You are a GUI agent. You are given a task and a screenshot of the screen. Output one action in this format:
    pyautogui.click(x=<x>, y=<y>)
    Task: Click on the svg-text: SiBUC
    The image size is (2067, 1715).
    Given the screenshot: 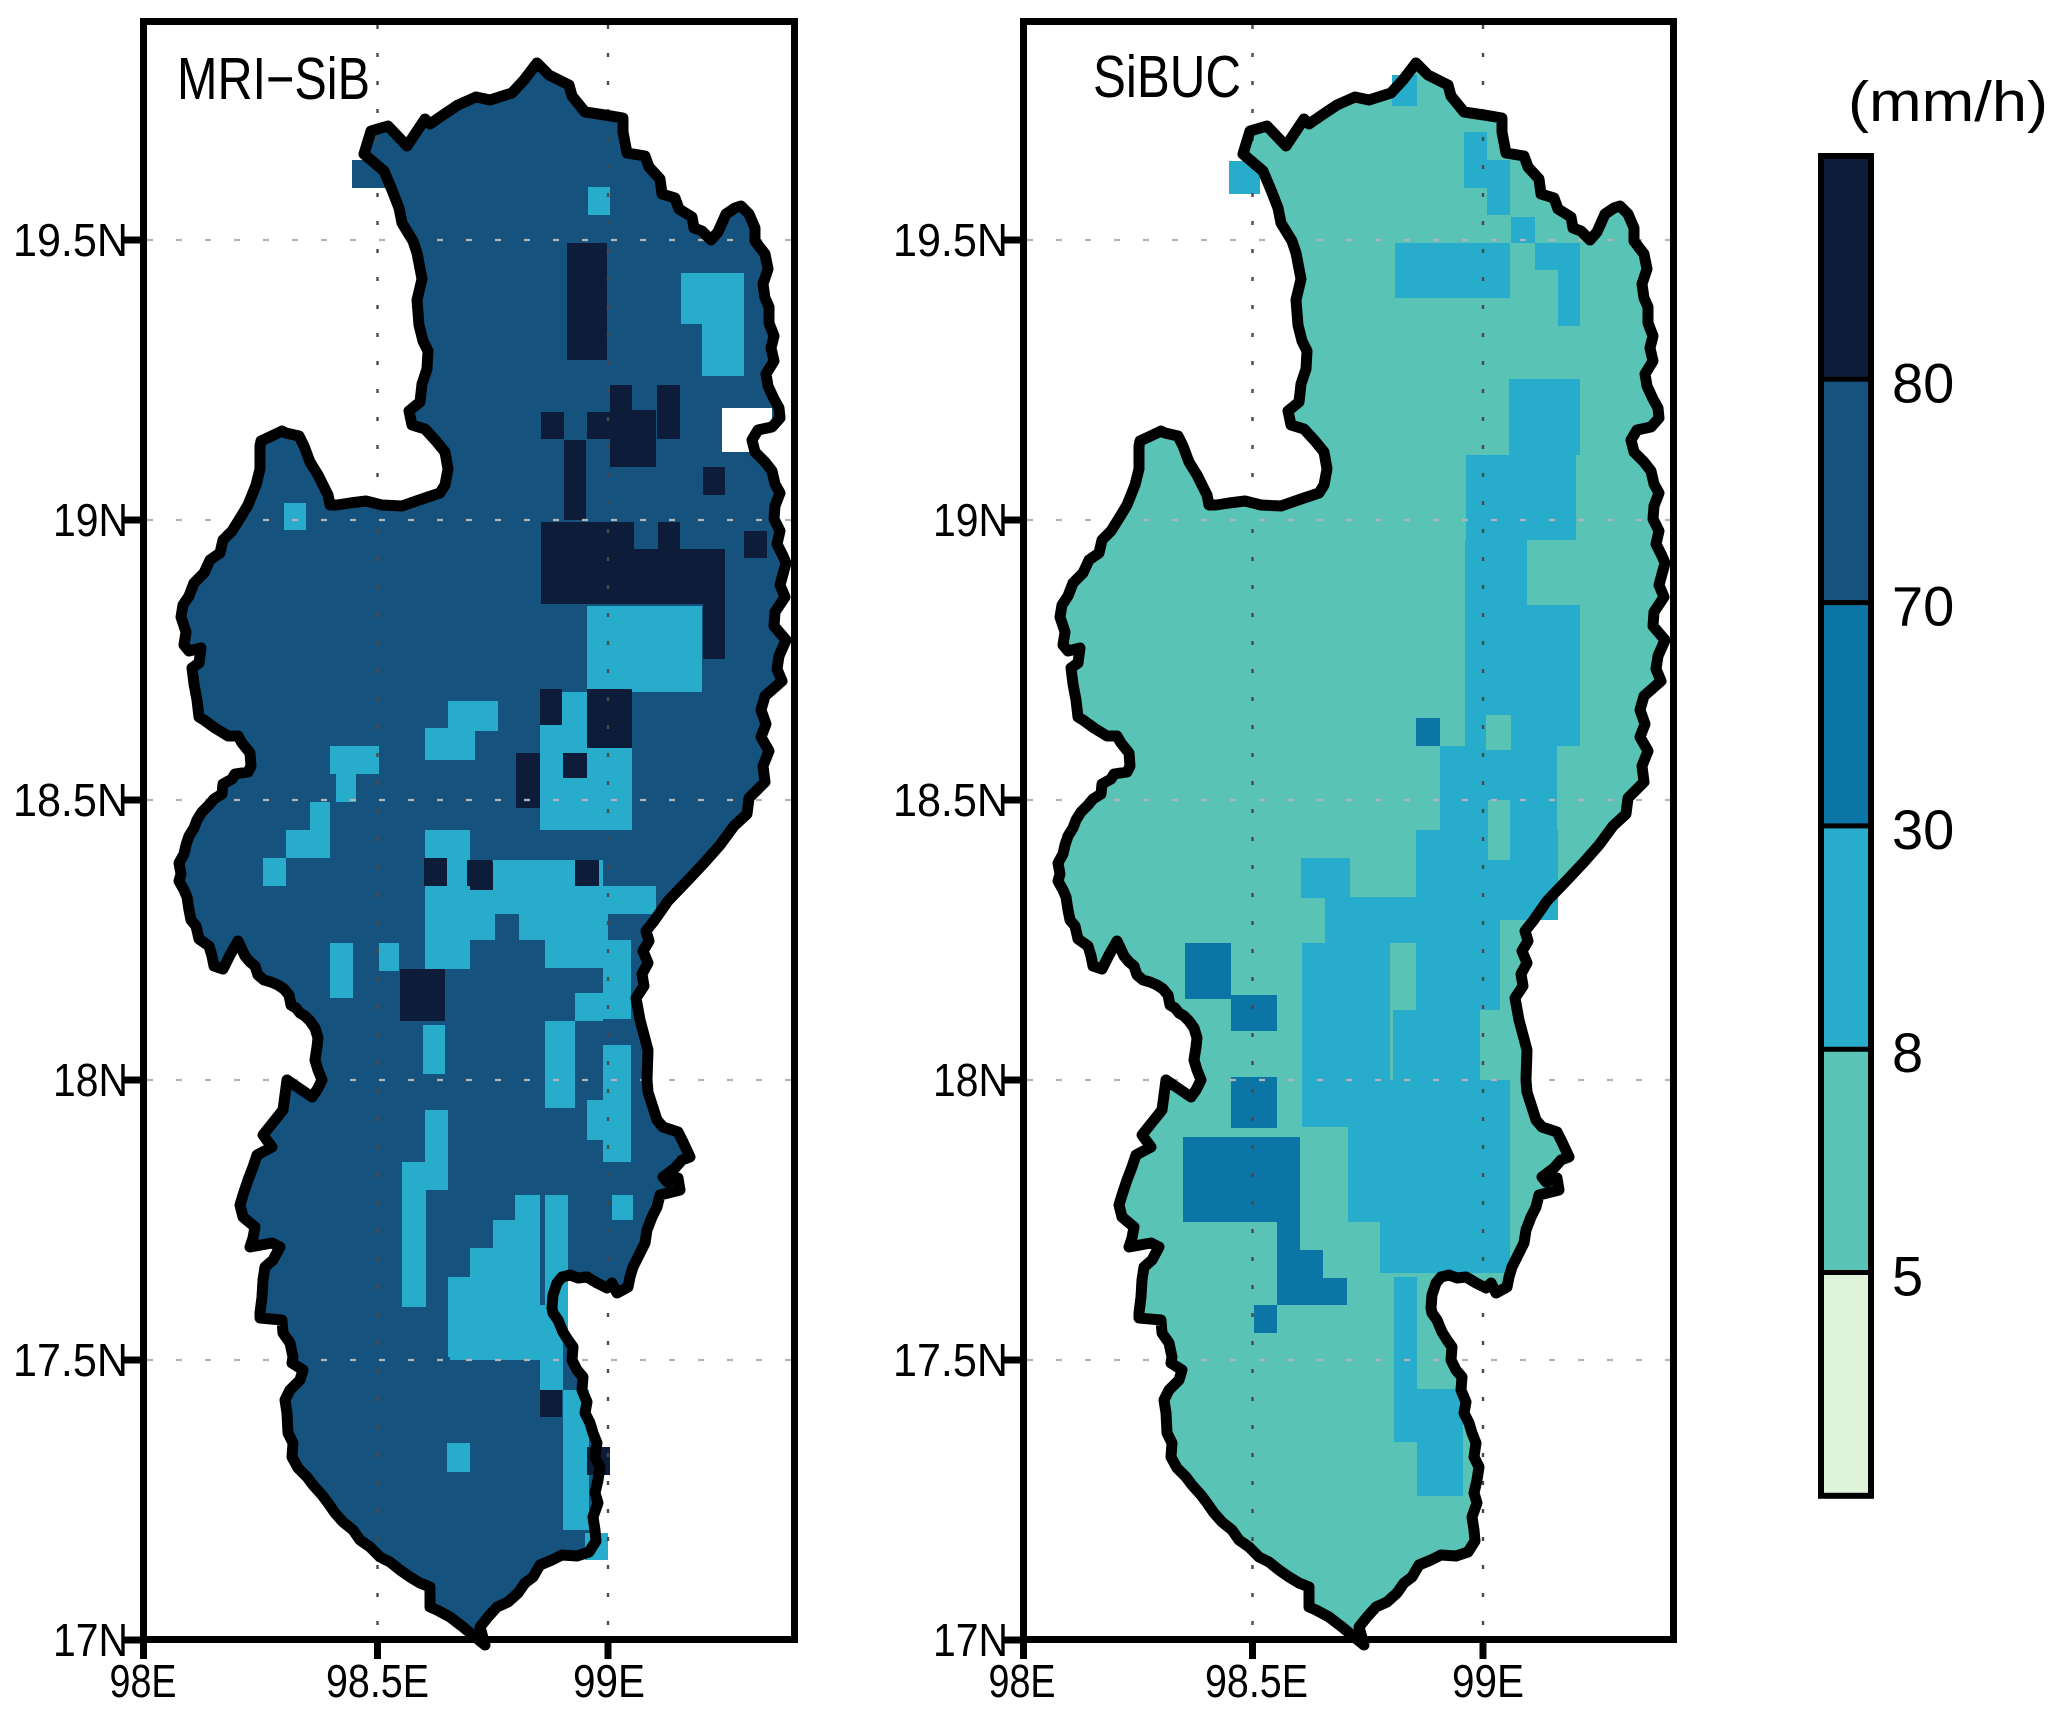 What is the action you would take?
    pyautogui.click(x=1167, y=77)
    